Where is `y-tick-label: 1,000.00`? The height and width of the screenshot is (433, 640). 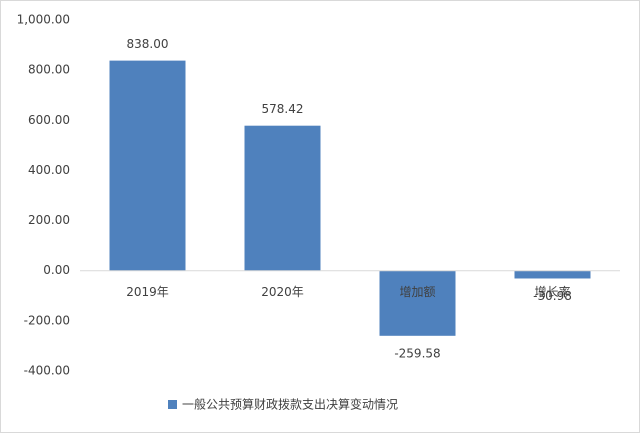 y-tick-label: 1,000.00 is located at coordinates (43, 20).